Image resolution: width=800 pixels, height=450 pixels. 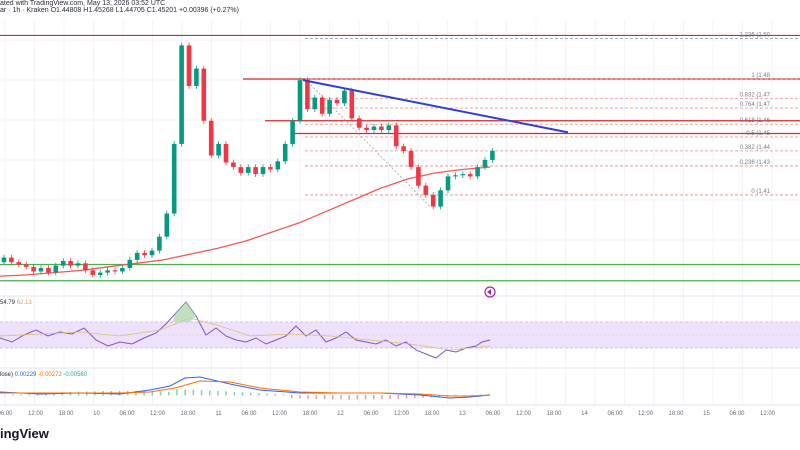 I want to click on rsi-line, so click(x=245, y=330).